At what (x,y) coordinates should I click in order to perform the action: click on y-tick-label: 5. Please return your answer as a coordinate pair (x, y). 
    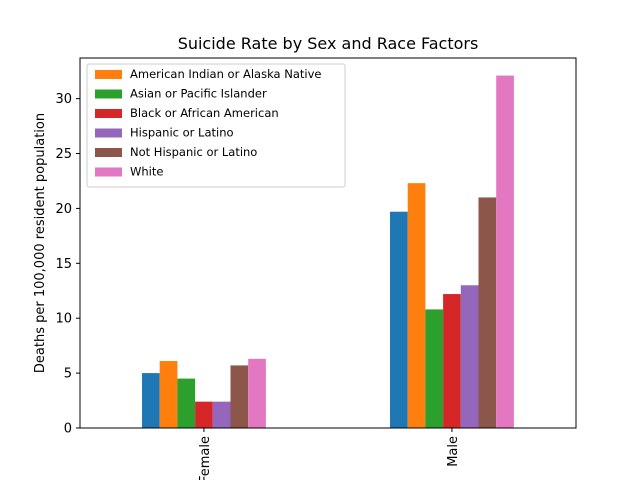
    Looking at the image, I should click on (68, 374).